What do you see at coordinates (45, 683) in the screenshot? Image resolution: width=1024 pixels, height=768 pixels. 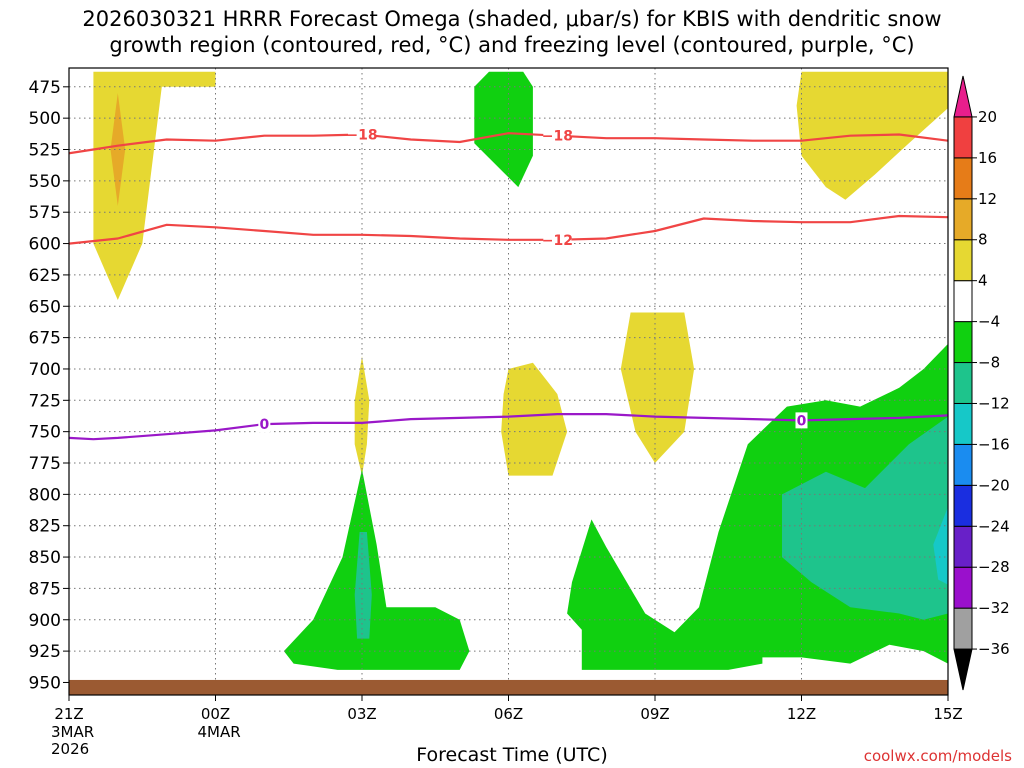 I see `y-tick-label-950: 950` at bounding box center [45, 683].